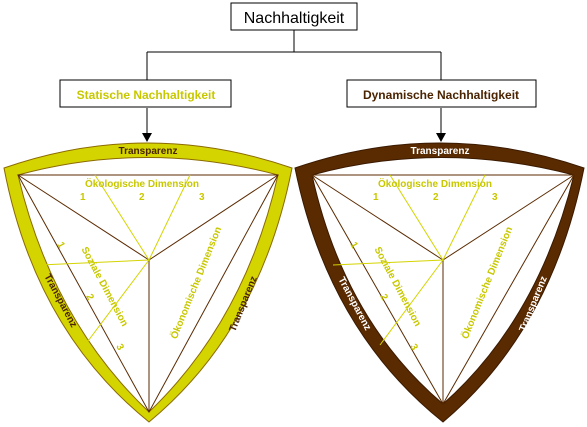 The image size is (587, 427). What do you see at coordinates (440, 151) in the screenshot?
I see `dynamic-top-band-label: Transparenz` at bounding box center [440, 151].